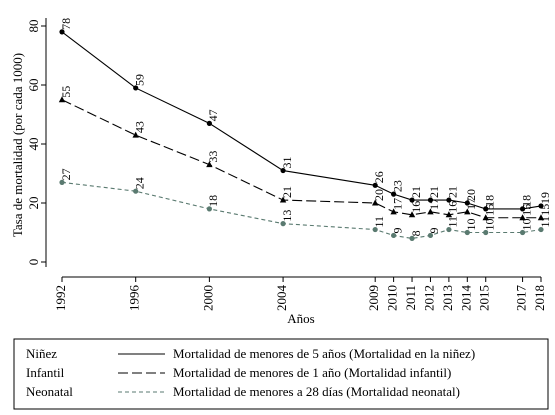 The image size is (555, 415). Describe the element at coordinates (416, 233) in the screenshot. I see `data-label: 8` at that location.